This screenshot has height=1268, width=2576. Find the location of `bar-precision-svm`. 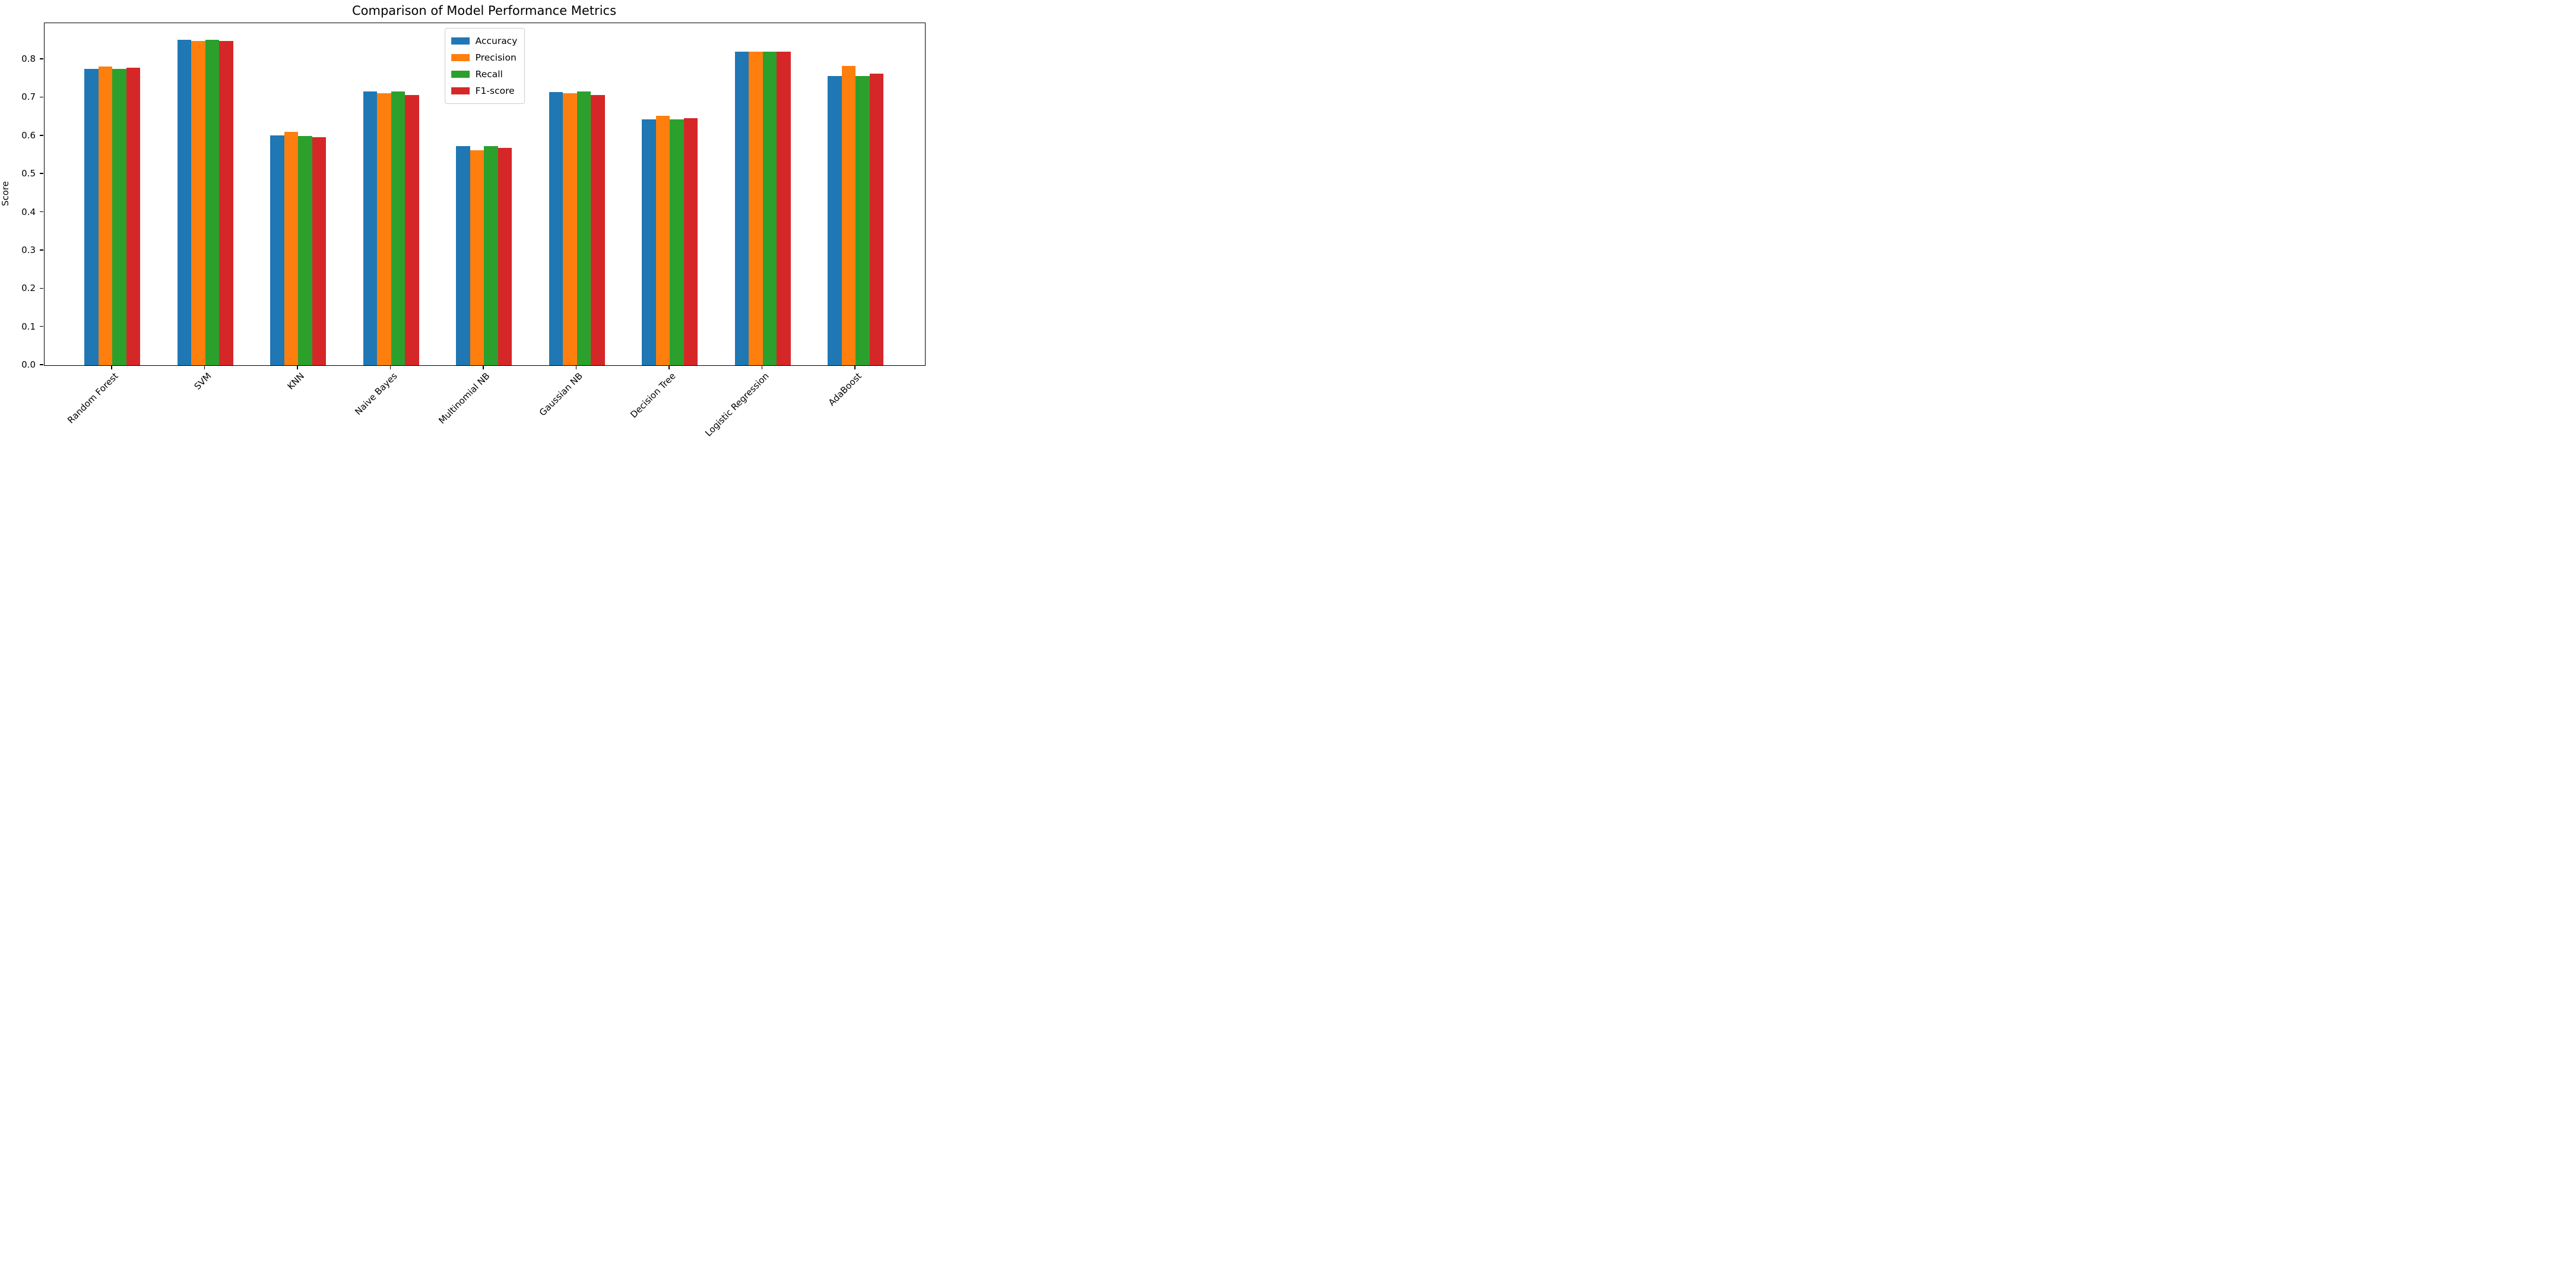

bar-precision-svm is located at coordinates (198, 202).